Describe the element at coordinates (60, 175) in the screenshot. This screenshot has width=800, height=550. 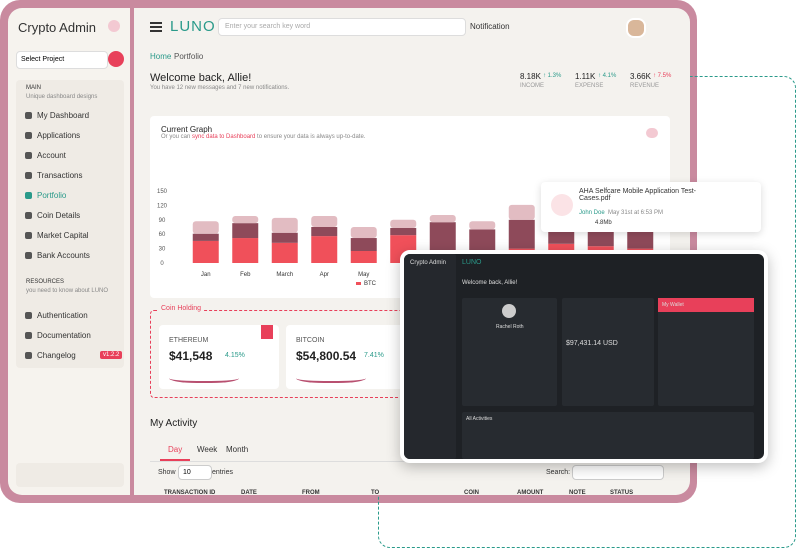
I see `nav-item: Transactions` at that location.